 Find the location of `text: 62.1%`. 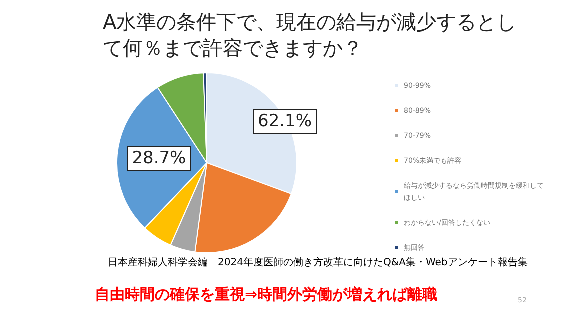

text: 62.1% is located at coordinates (285, 122).